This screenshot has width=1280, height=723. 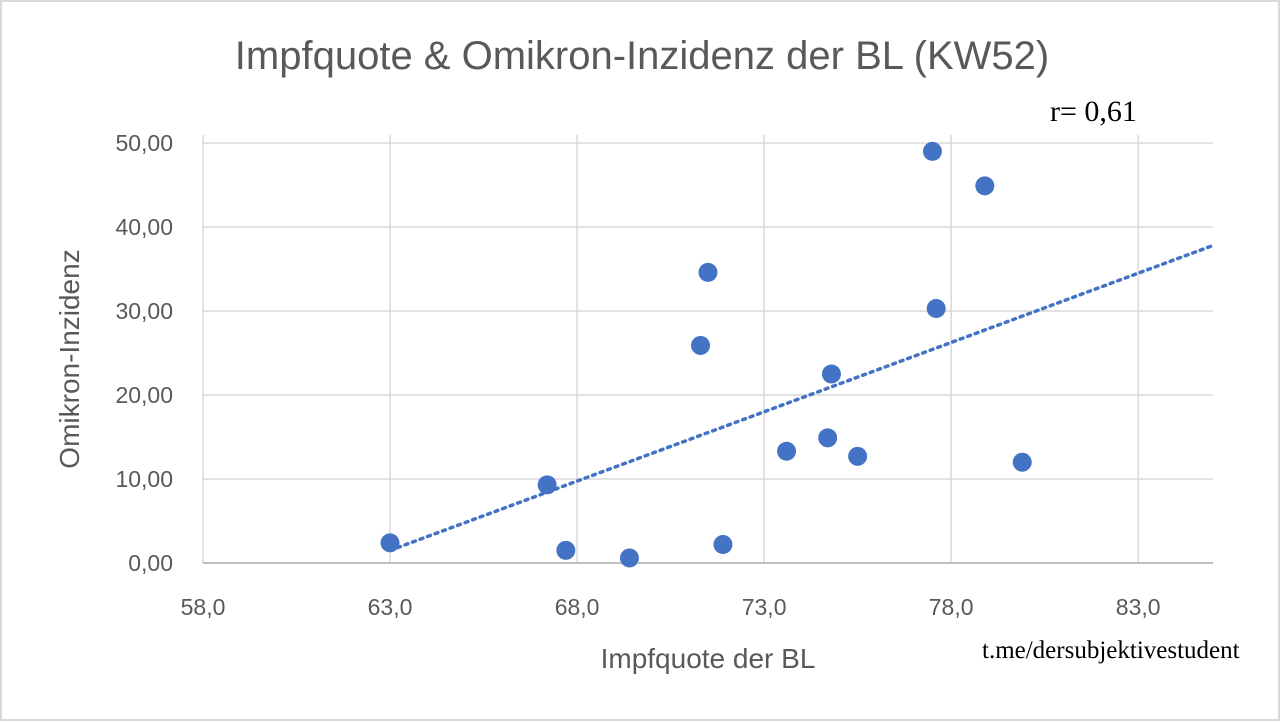 What do you see at coordinates (144, 353) in the screenshot?
I see `y-tick-labels: 0,00 10,00 20,00 30,00 40,00 50,00` at bounding box center [144, 353].